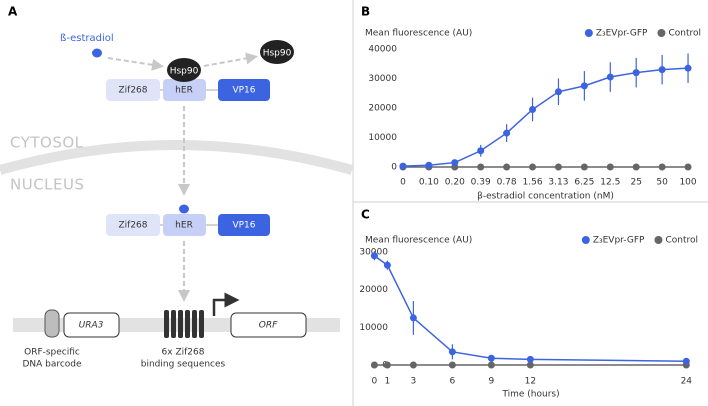 This screenshot has height=406, width=708. I want to click on x-tick-label: 1, so click(388, 382).